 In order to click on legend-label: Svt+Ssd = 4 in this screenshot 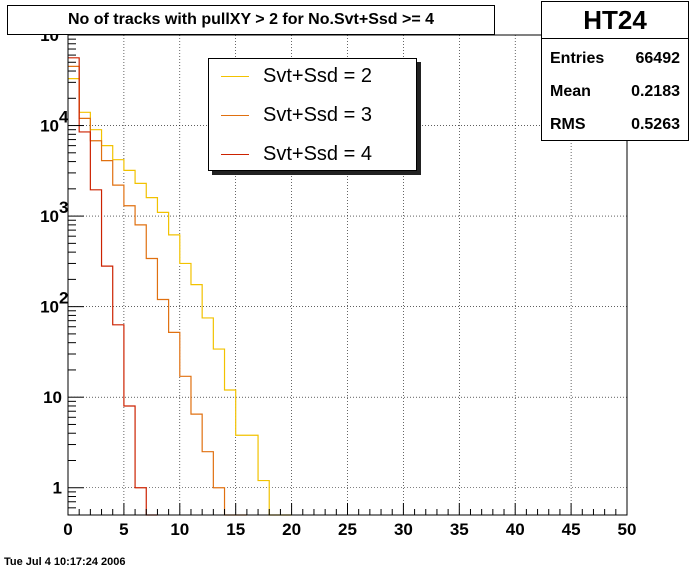, I will do `click(317, 154)`.